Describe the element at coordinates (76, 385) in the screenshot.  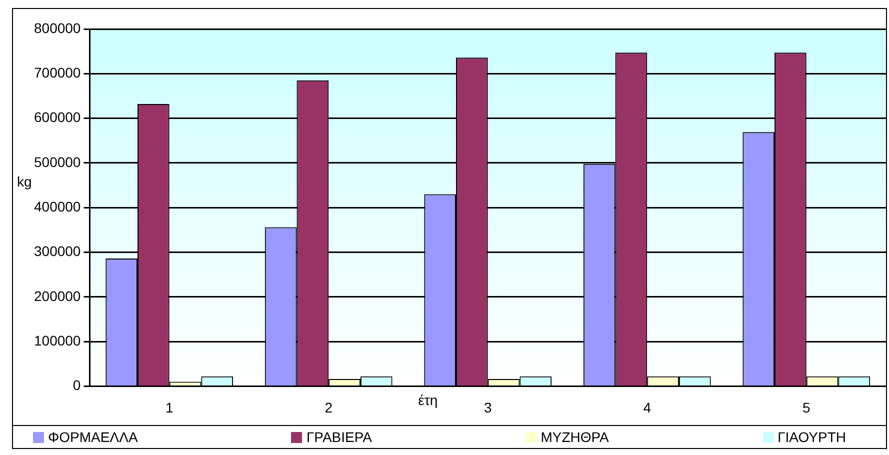
I see `y-tick-label: 0` at that location.